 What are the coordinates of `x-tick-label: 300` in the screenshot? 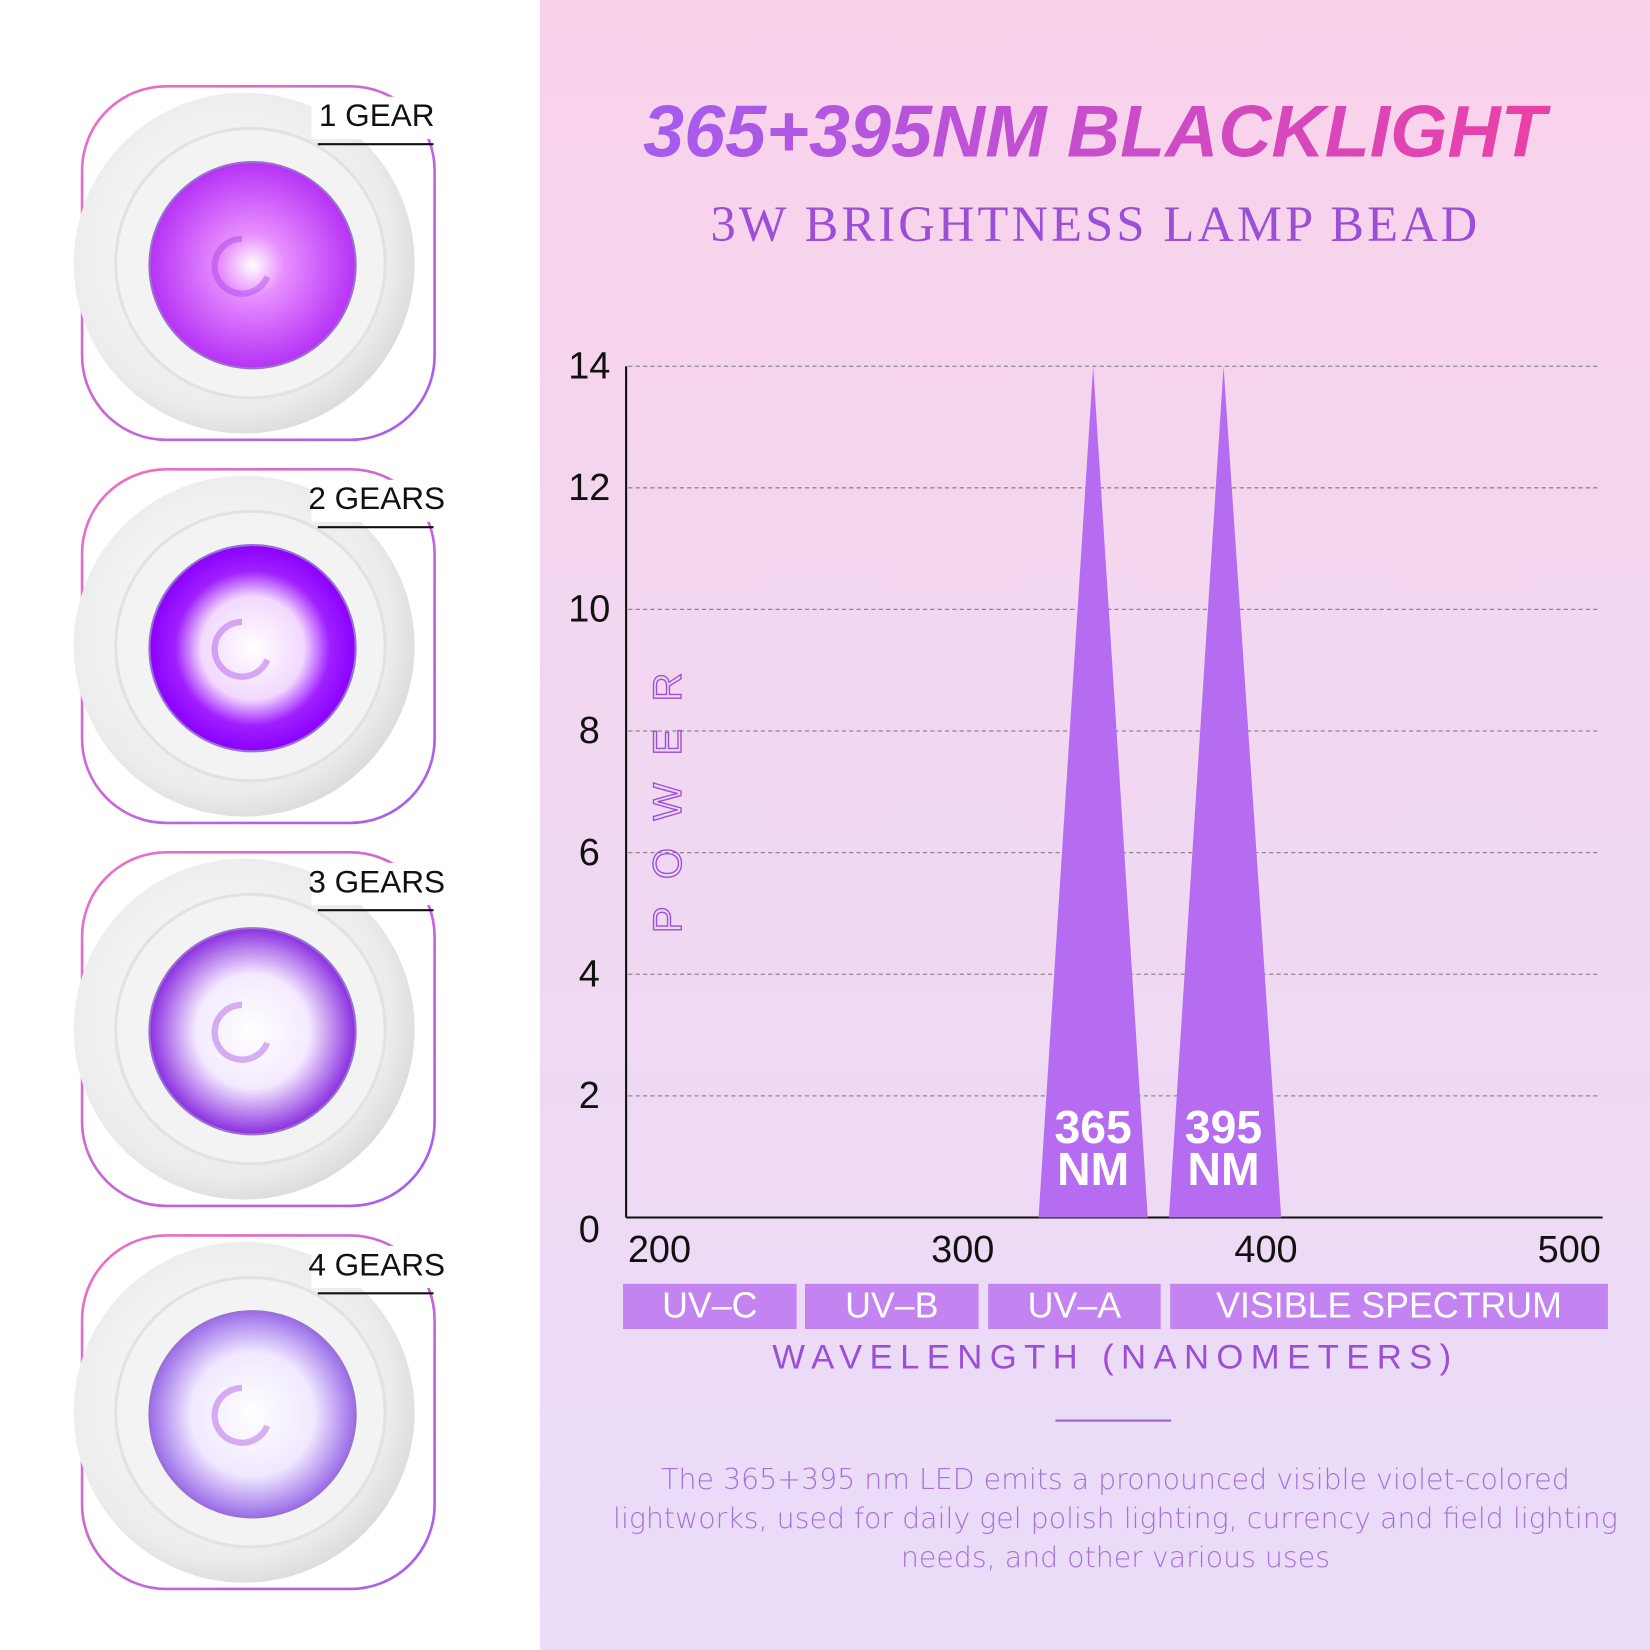 It's located at (962, 1250).